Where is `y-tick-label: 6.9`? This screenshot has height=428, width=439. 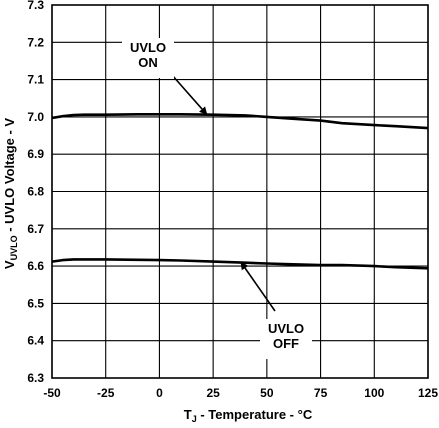 y-tick-label: 6.9 is located at coordinates (35, 154).